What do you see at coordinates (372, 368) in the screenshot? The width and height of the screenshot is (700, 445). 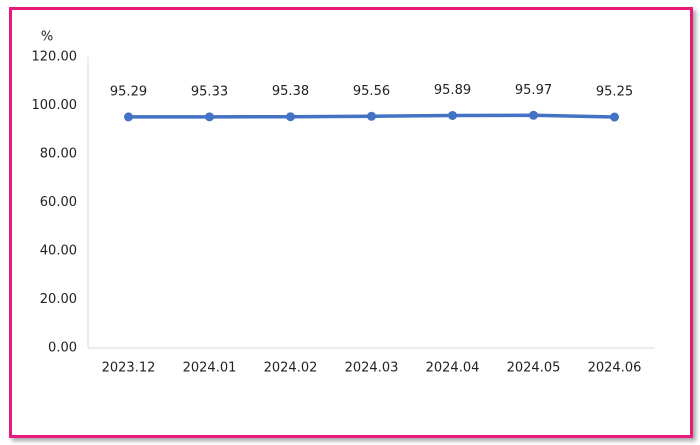 I see `x-tick-label: 2024.03` at bounding box center [372, 368].